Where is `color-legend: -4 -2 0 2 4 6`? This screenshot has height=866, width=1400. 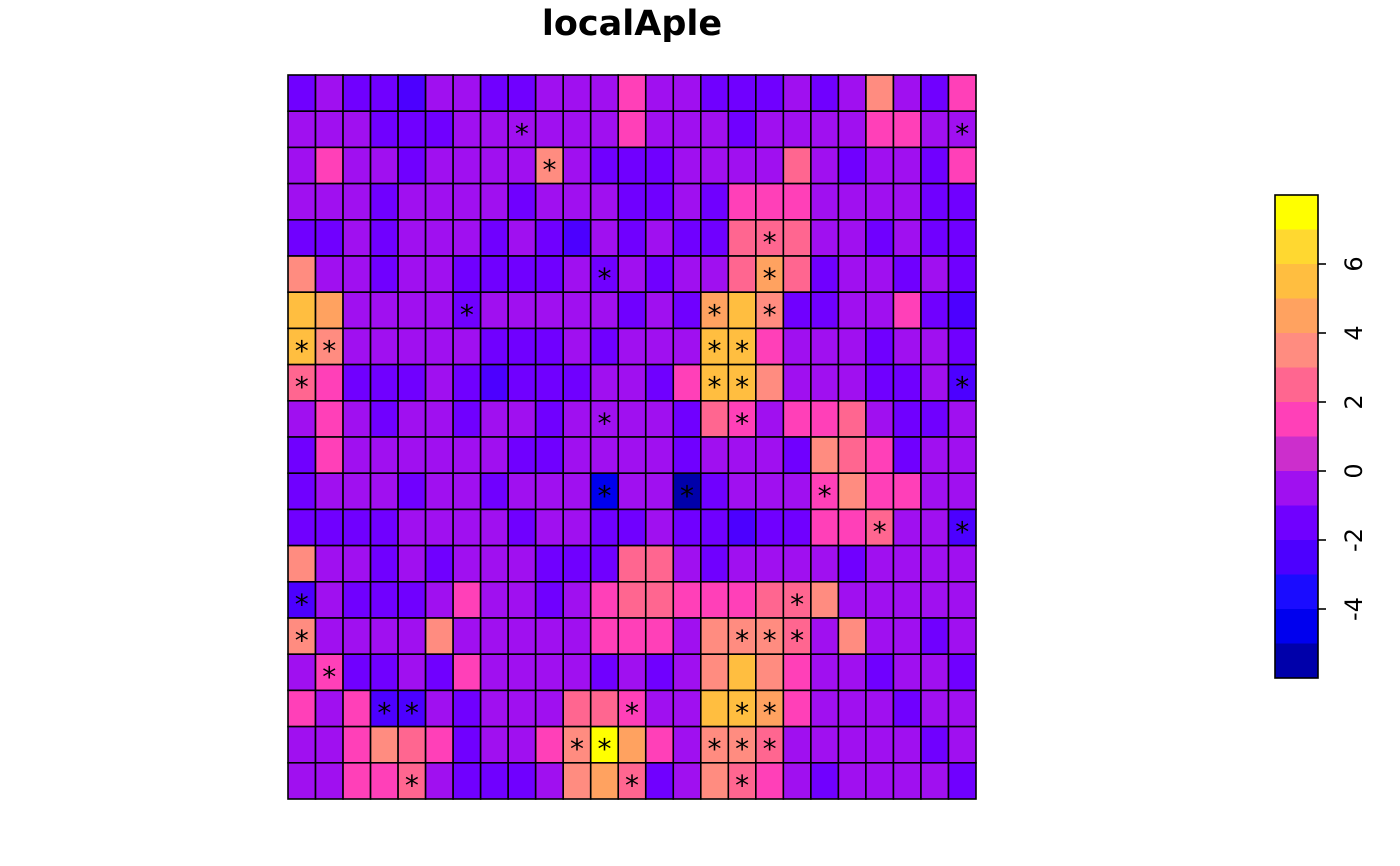
color-legend: -4 -2 0 2 4 6 is located at coordinates (1321, 436).